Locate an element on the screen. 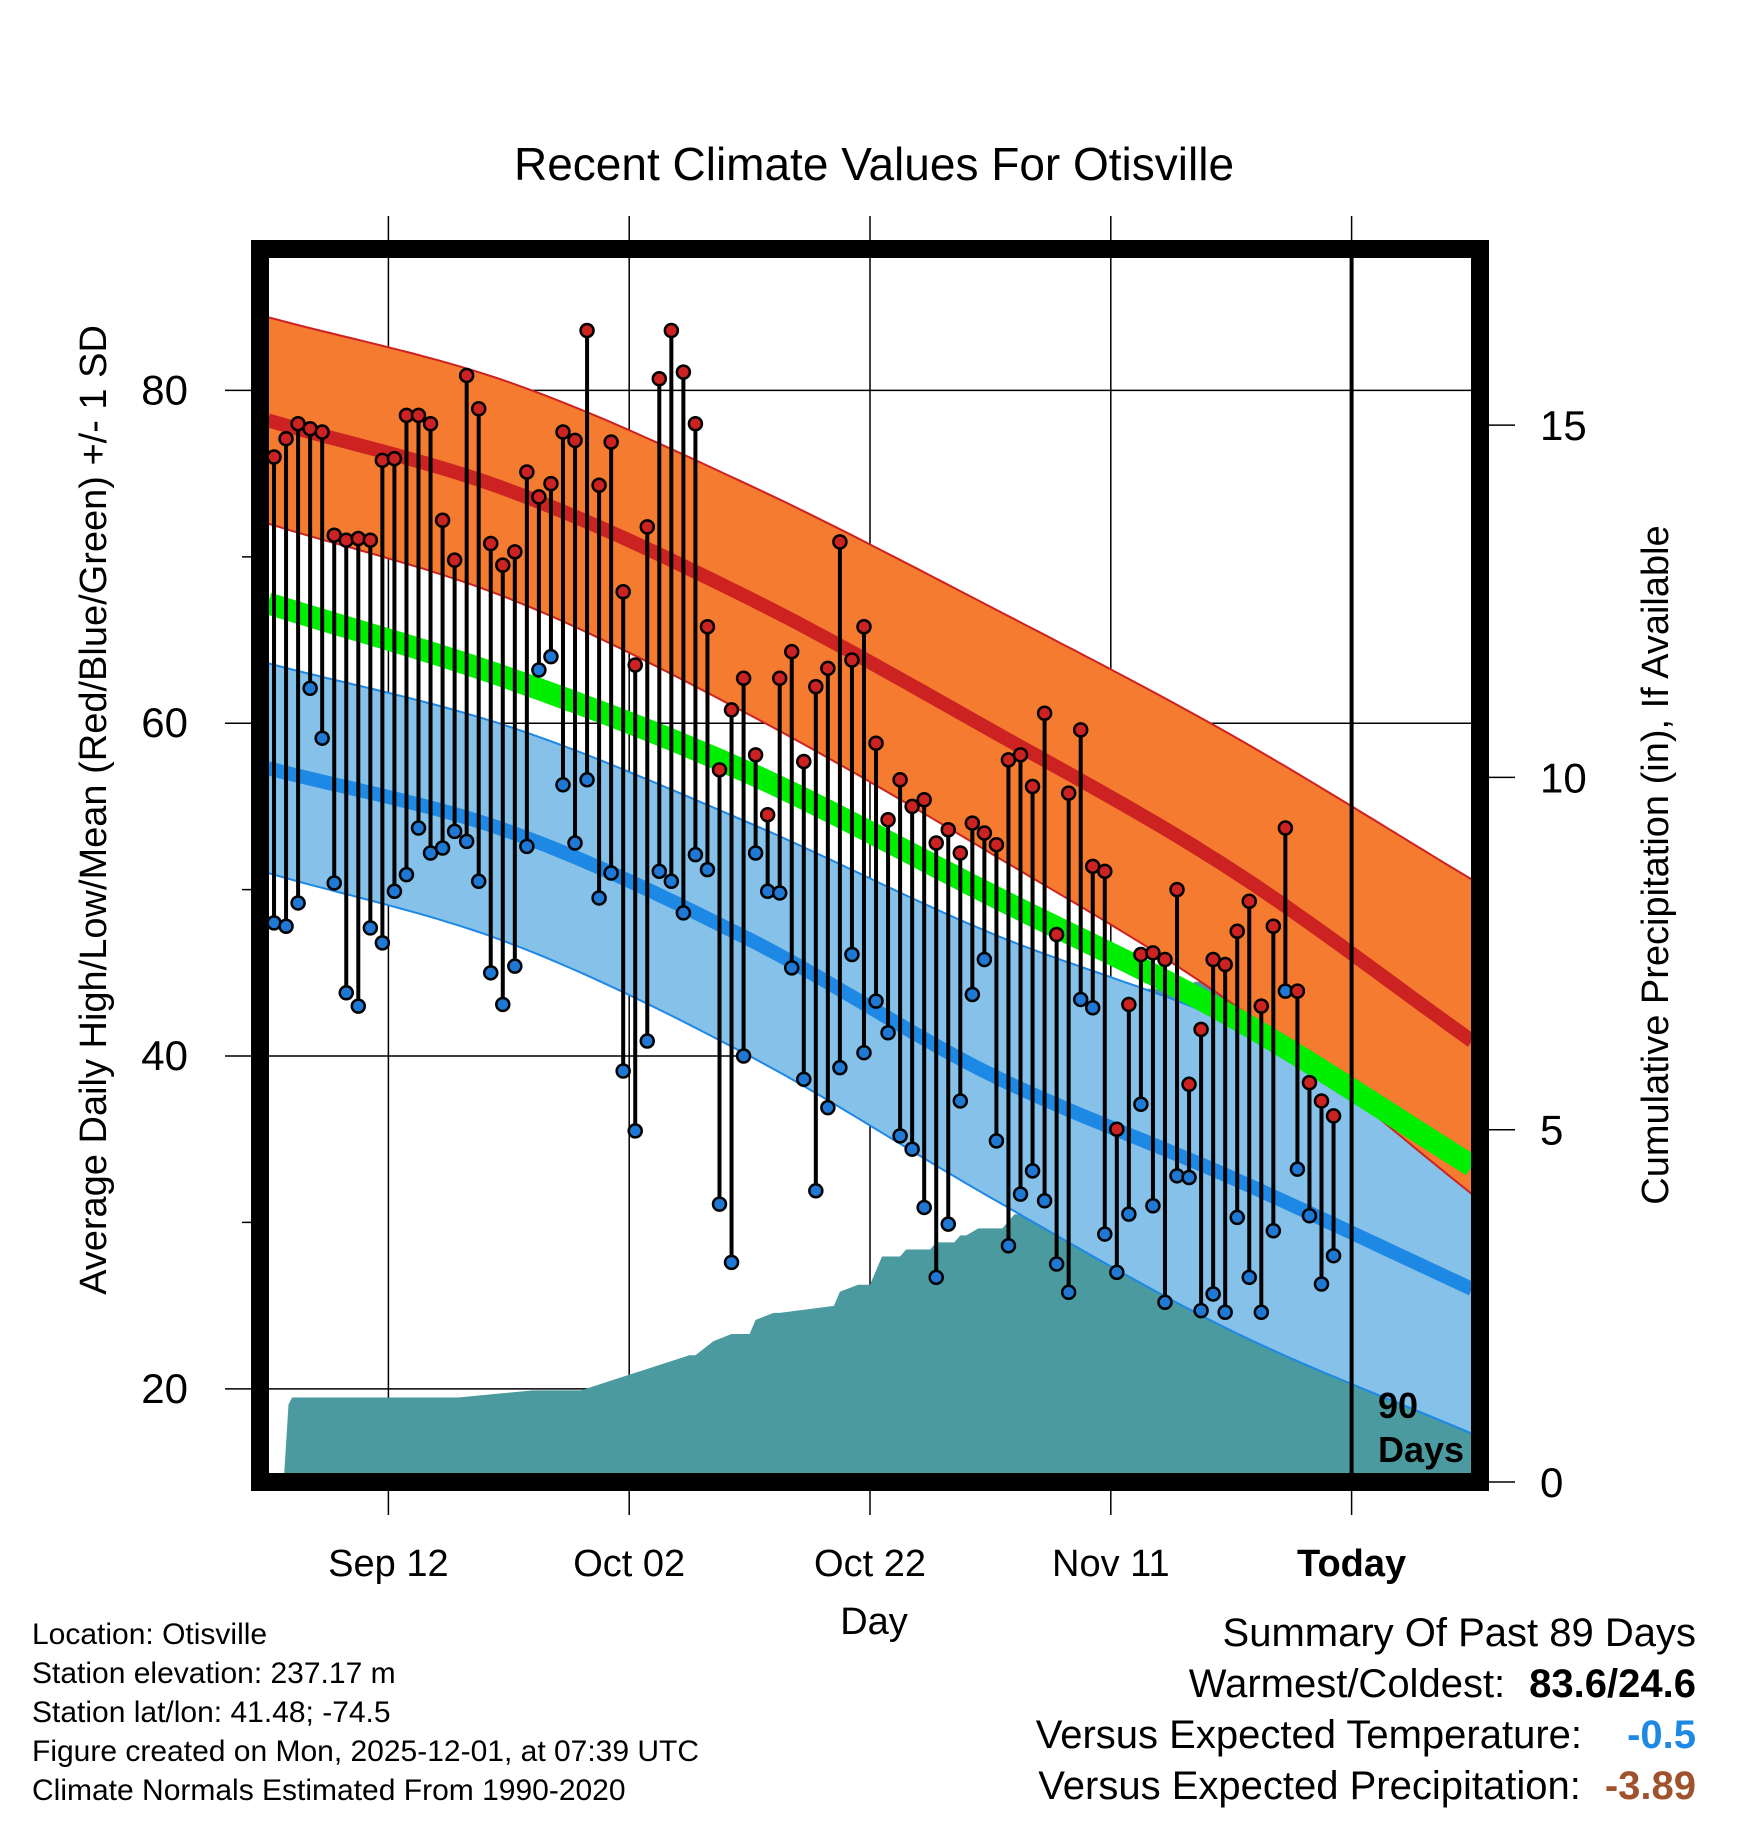 The image size is (1748, 1828). normals-text: Climate Normals Estimated From 1990-2020 is located at coordinates (329, 1790).